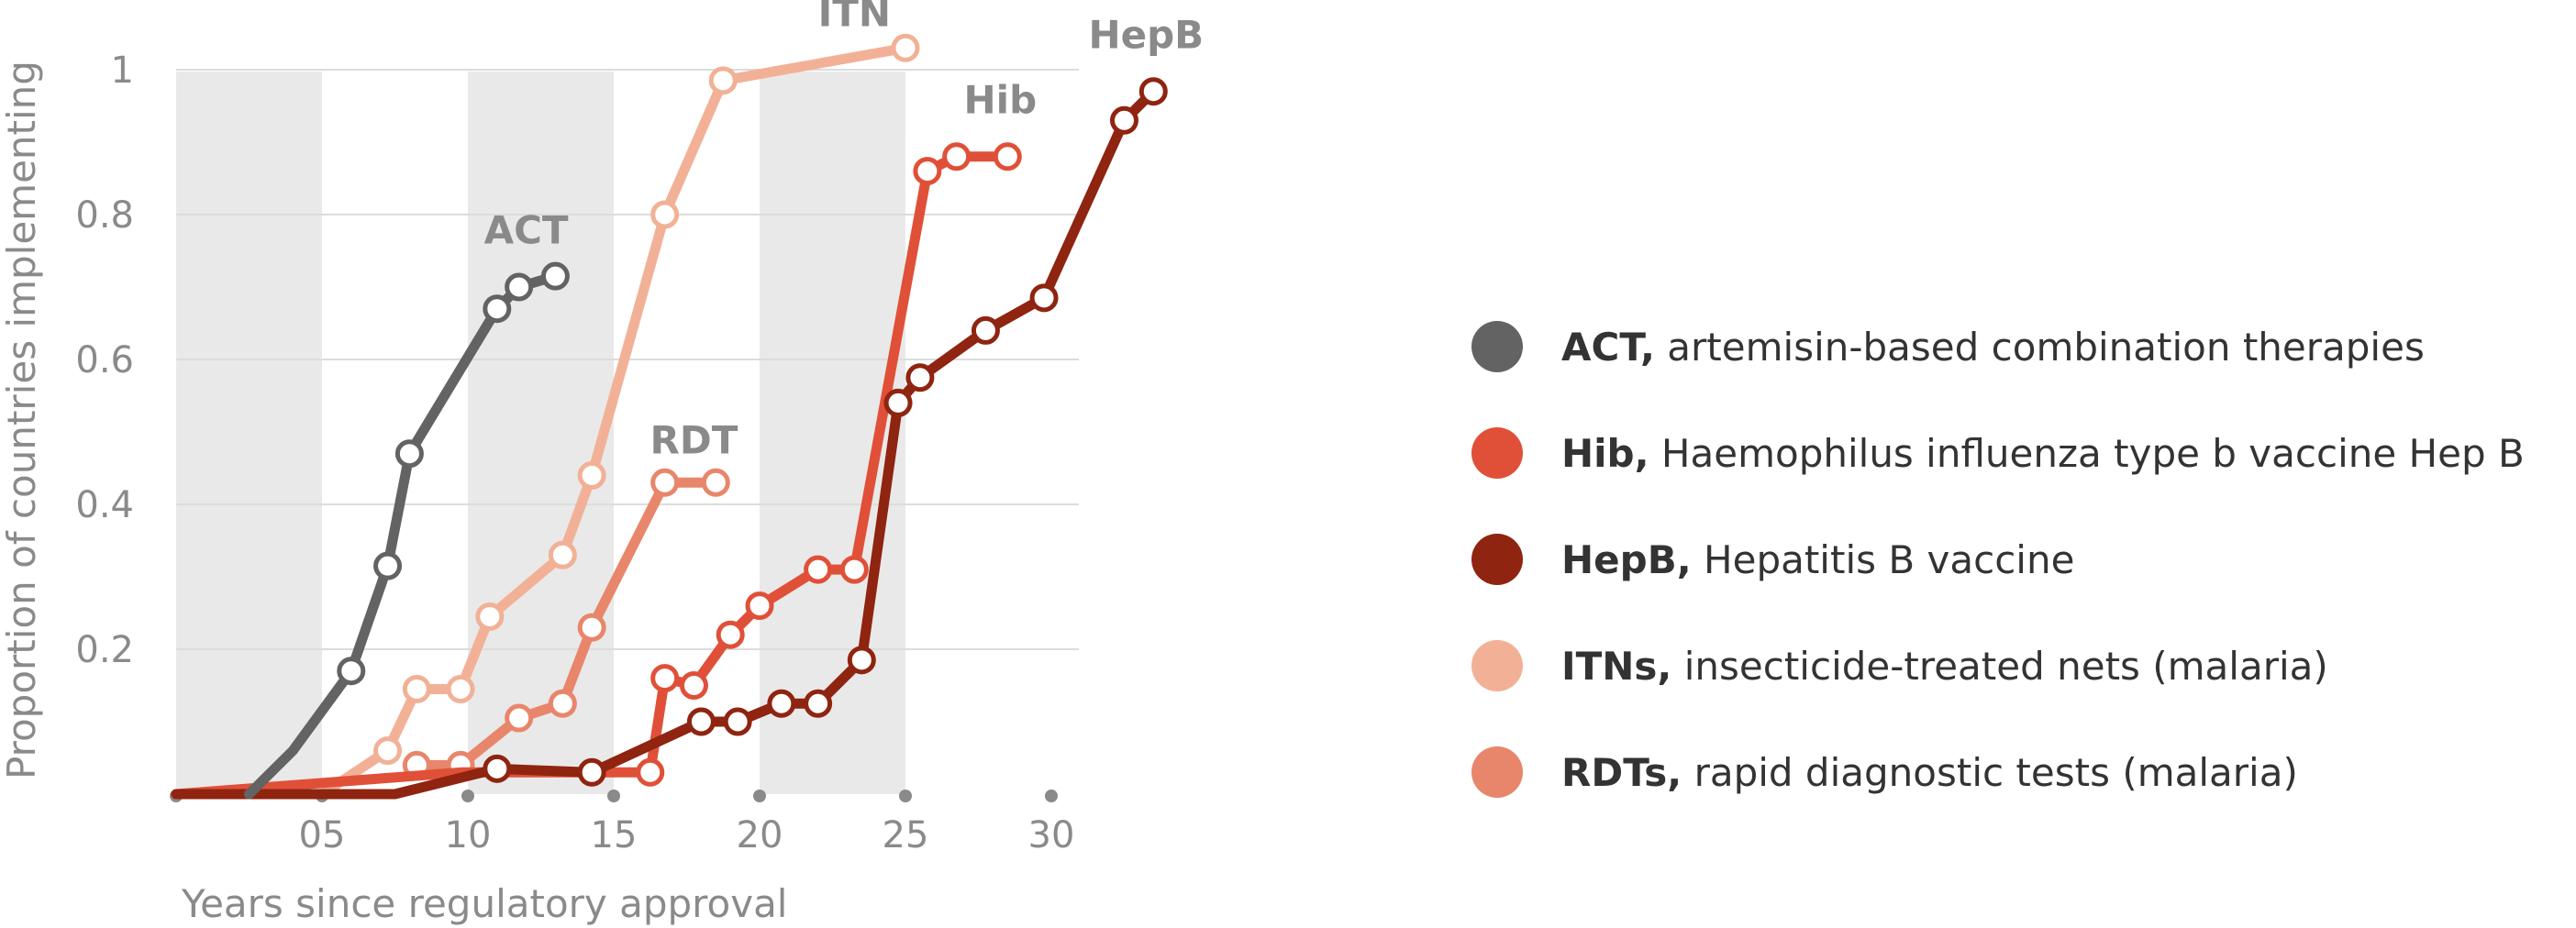 The image size is (2576, 928). I want to click on y-tick-label-0: 0.2, so click(104, 650).